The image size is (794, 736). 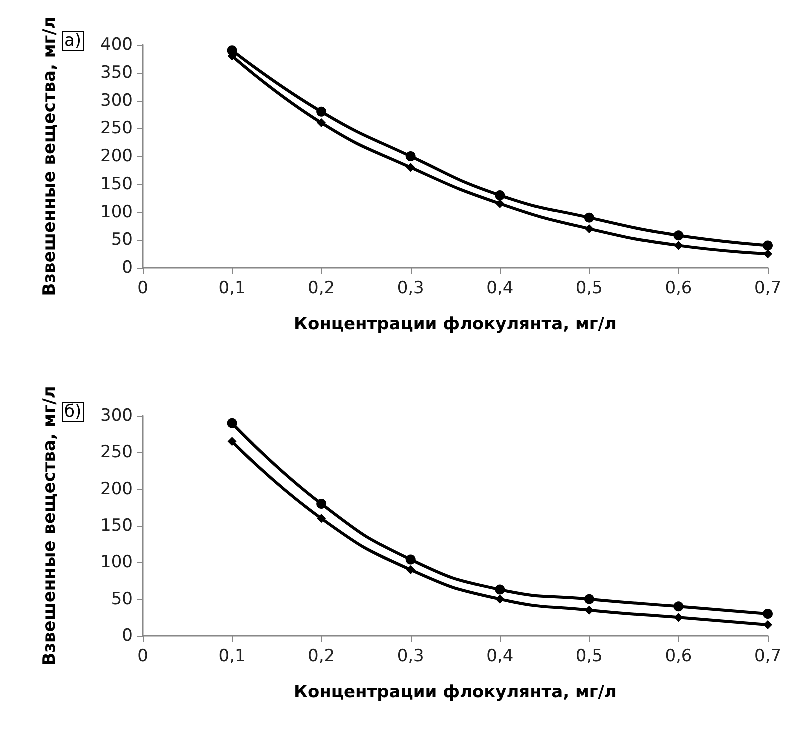 I want to click on text: б), so click(x=73, y=412).